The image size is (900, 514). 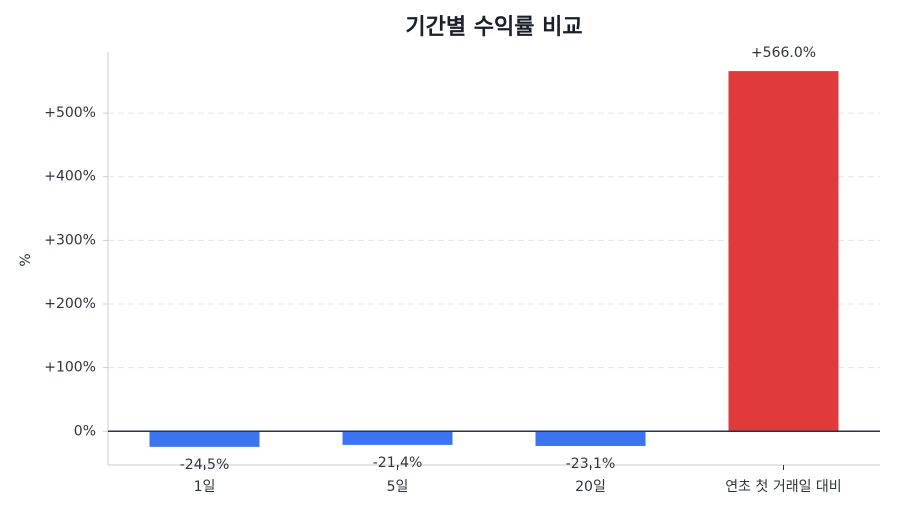 What do you see at coordinates (783, 487) in the screenshot?
I see `x-tick-label: 연초 첫 거래일 대비` at bounding box center [783, 487].